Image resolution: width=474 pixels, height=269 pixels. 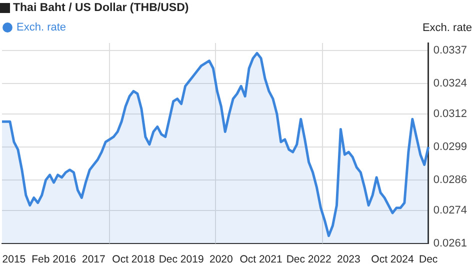 I want to click on y-tick-label: 0.0261, so click(x=450, y=243).